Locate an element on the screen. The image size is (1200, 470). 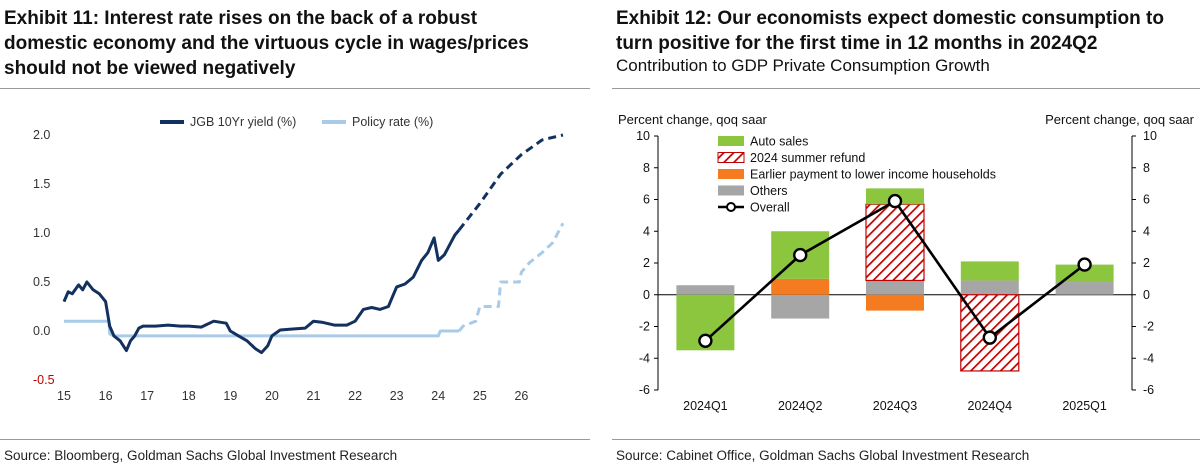
left-tick-label: 10 is located at coordinates (643, 136).